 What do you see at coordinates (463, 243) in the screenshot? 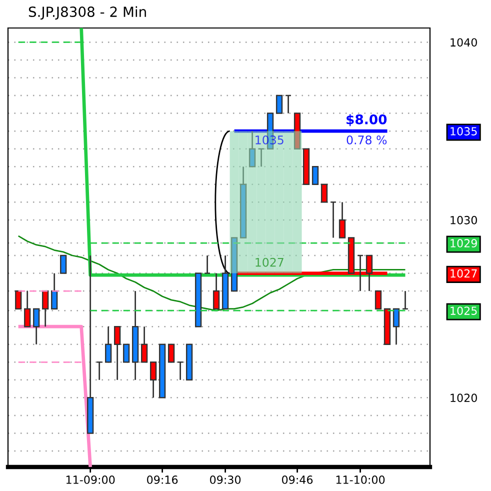
I see `y-tick-label: 1029` at bounding box center [463, 243].